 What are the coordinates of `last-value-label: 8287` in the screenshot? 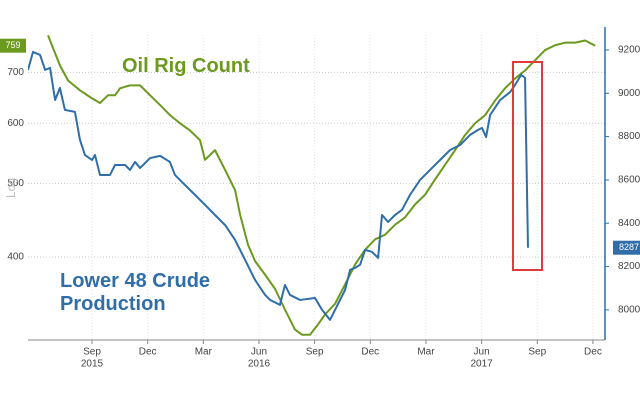 It's located at (629, 247).